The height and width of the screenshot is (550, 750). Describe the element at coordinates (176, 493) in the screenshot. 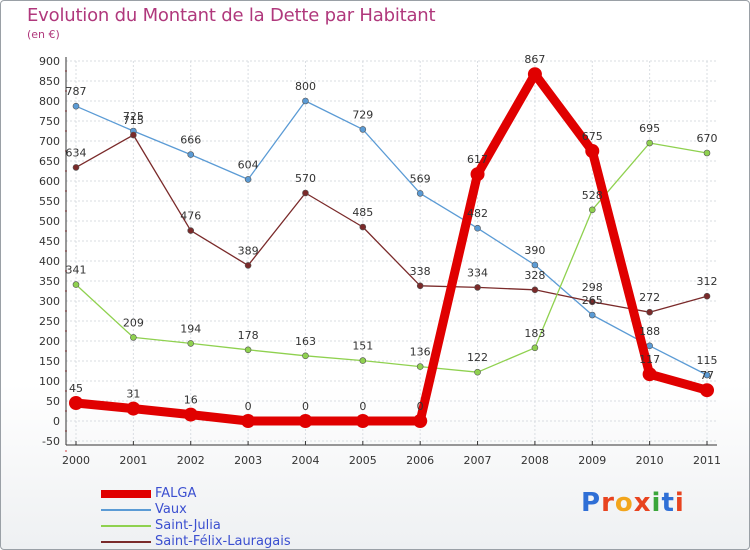

I see `legend-label-falga: FALGA` at that location.